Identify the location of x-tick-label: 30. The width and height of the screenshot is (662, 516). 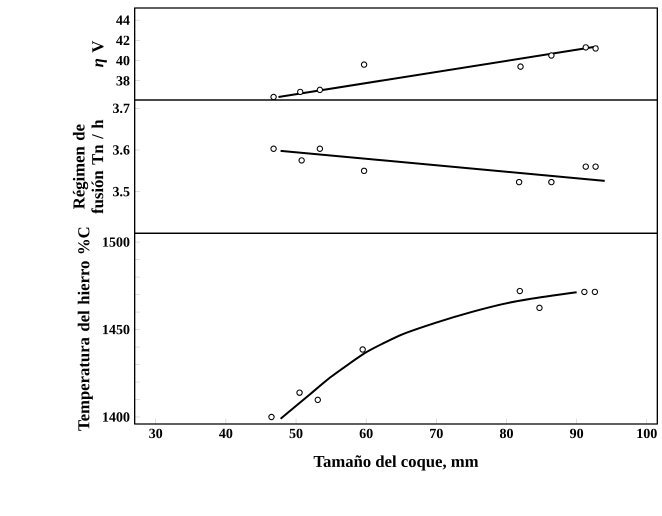
(155, 433).